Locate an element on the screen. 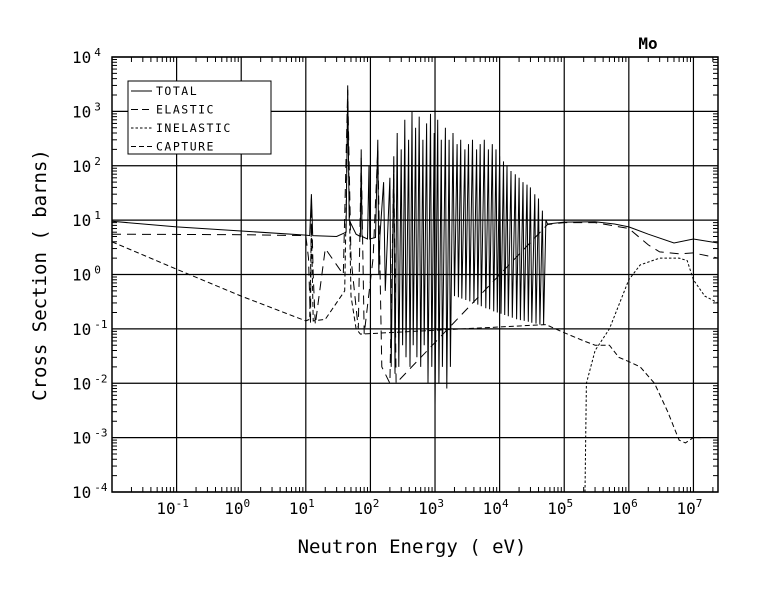  y-tick-label: 10 -4 is located at coordinates (90, 491).